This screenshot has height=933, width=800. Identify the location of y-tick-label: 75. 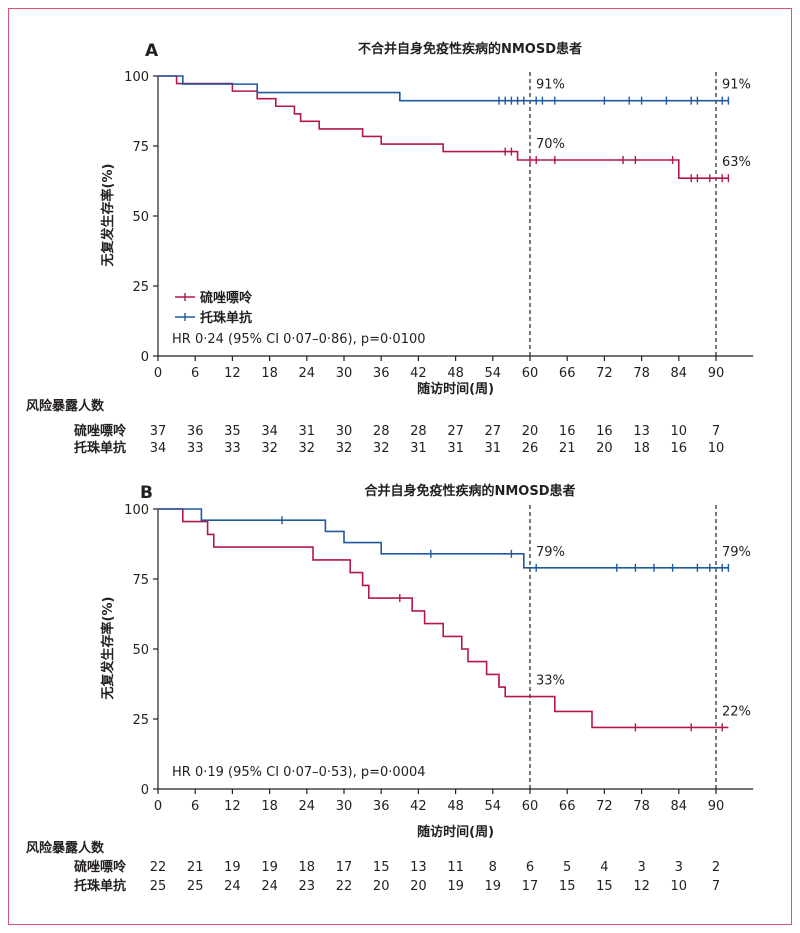
(140, 580).